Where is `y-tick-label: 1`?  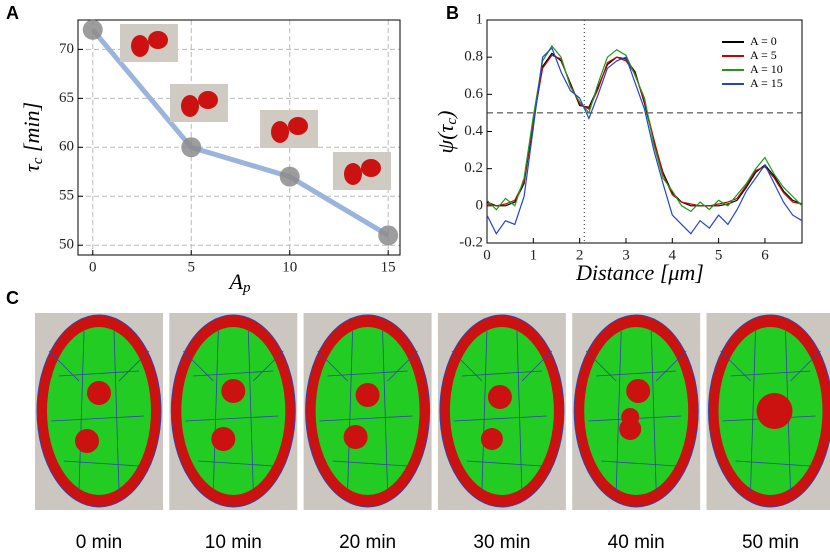
y-tick-label: 1 is located at coordinates (480, 19).